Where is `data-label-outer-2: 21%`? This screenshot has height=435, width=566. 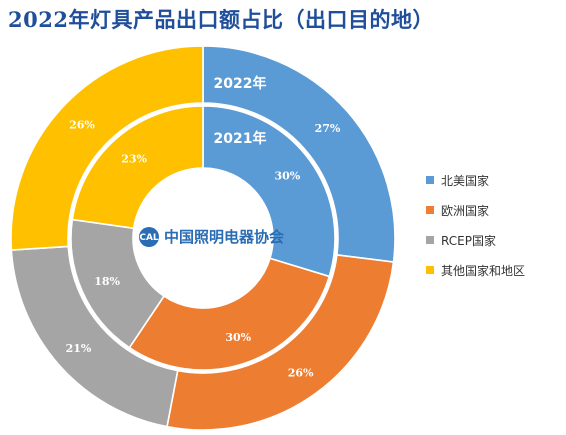
data-label-outer-2: 21% is located at coordinates (79, 348).